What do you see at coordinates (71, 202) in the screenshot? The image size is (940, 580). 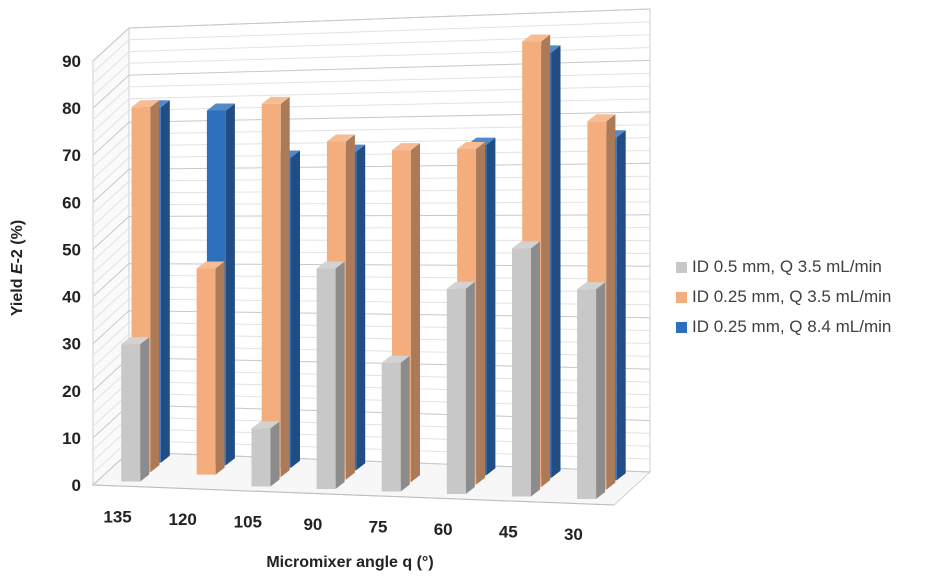 I see `y-tick-label: 60` at bounding box center [71, 202].